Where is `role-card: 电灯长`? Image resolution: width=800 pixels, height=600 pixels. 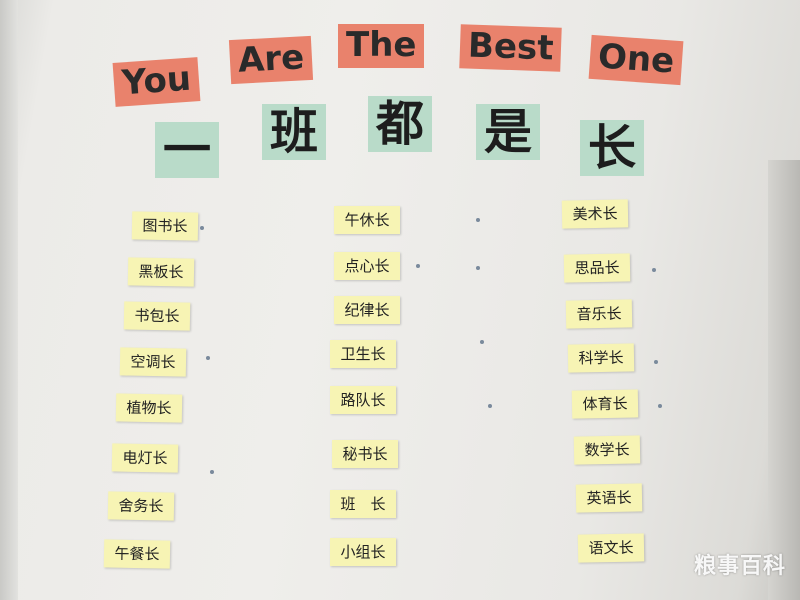
role-card: 电灯长 is located at coordinates (145, 458).